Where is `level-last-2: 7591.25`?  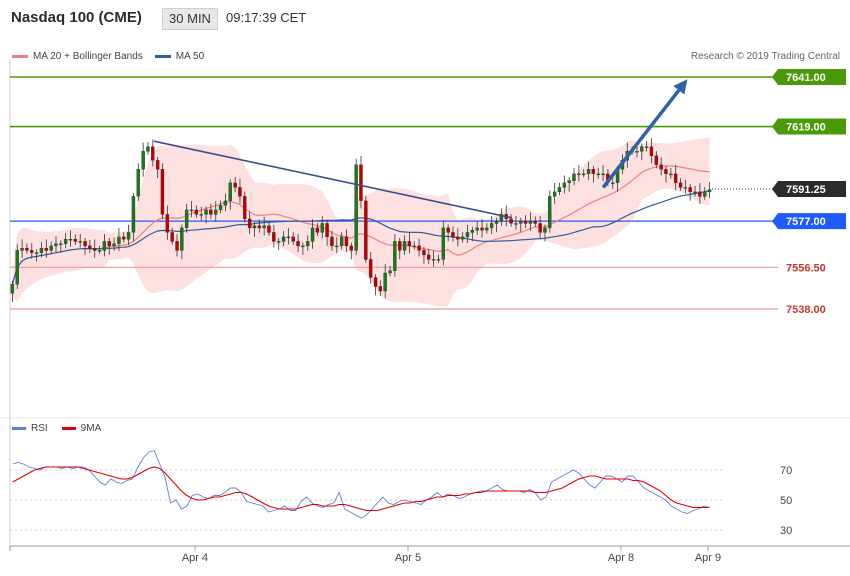
level-last-2: 7591.25 is located at coordinates (779, 189).